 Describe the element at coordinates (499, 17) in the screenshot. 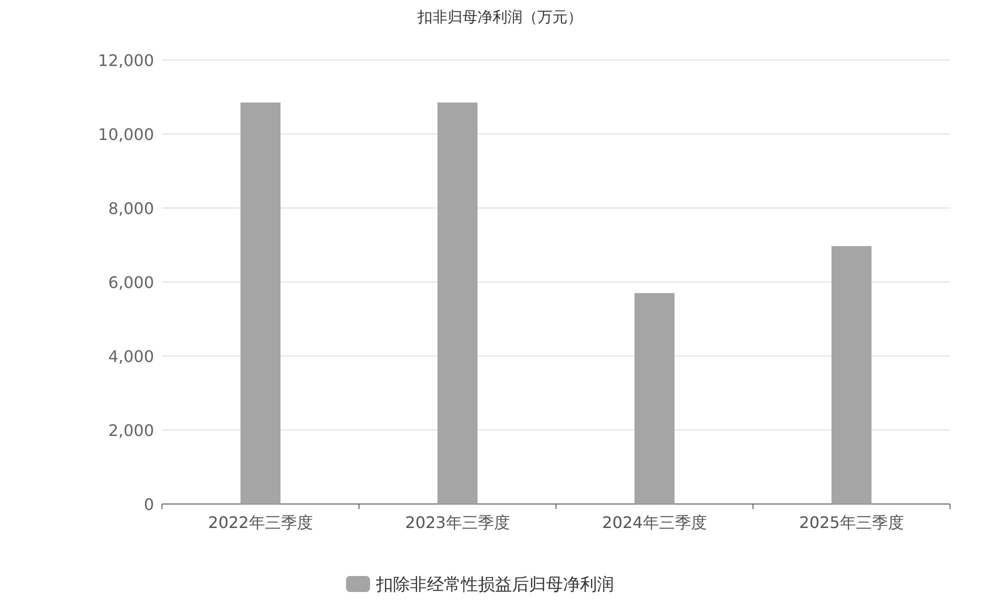

I see `chart-title: 扣非归母净利润（万元）` at that location.